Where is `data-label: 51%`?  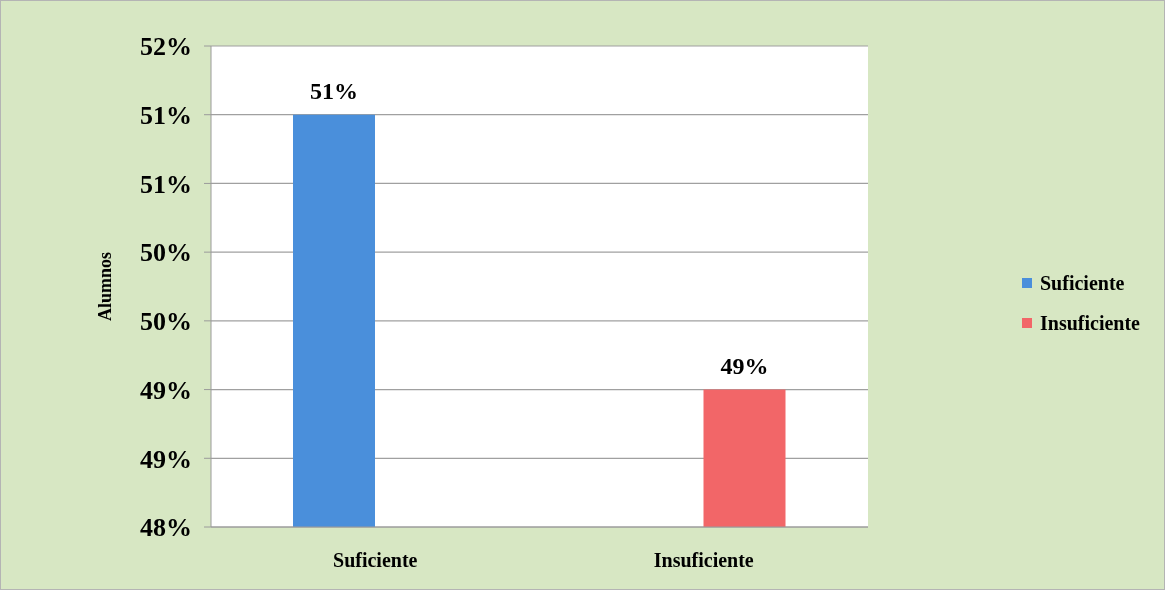
data-label: 51% is located at coordinates (334, 90).